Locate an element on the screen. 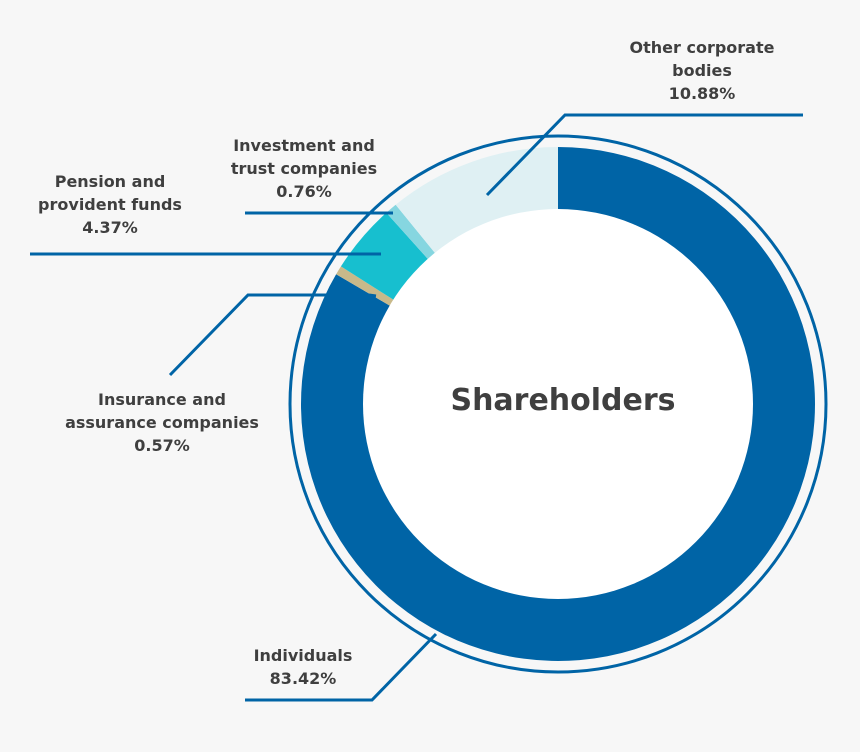  label-insurance: Insurance and assurance companies 0.57% is located at coordinates (162, 422).